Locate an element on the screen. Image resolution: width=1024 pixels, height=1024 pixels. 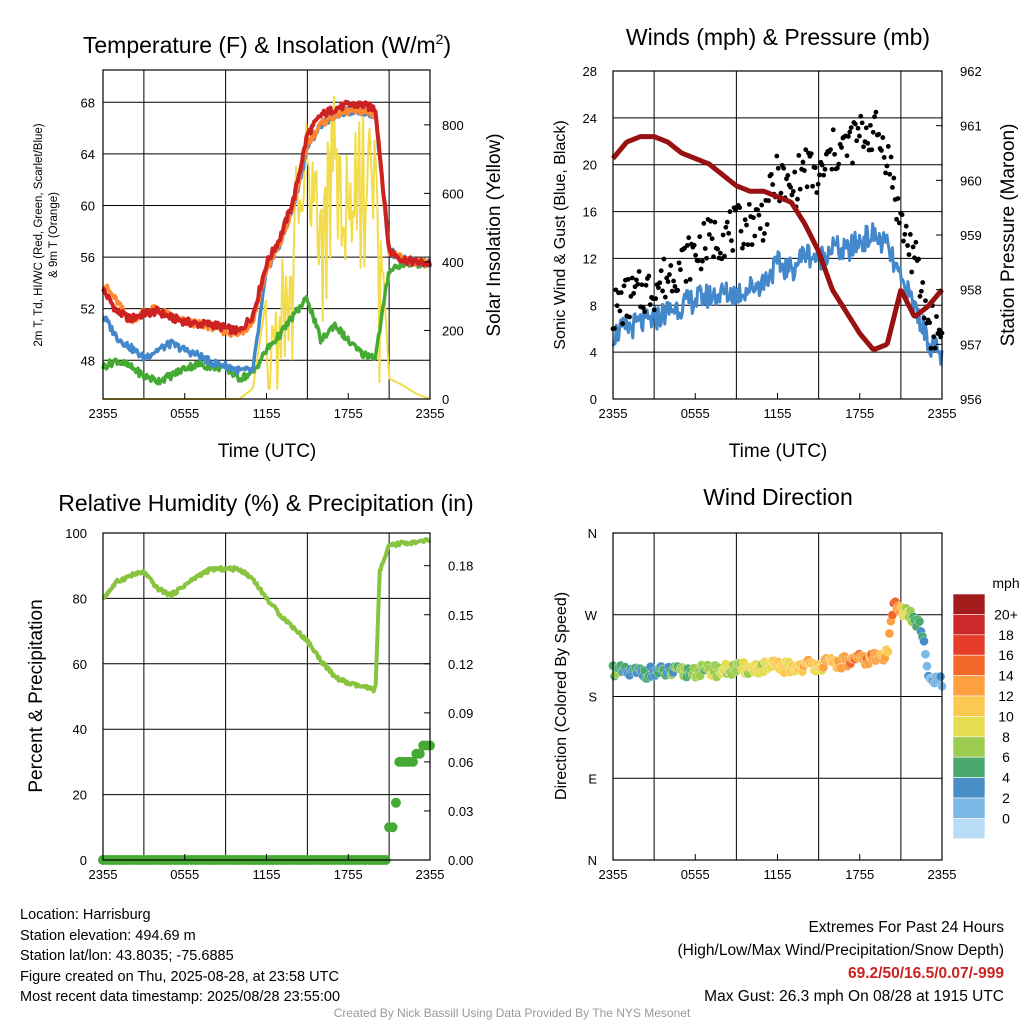
colorbar-unit-label: mph is located at coordinates (1005, 583).